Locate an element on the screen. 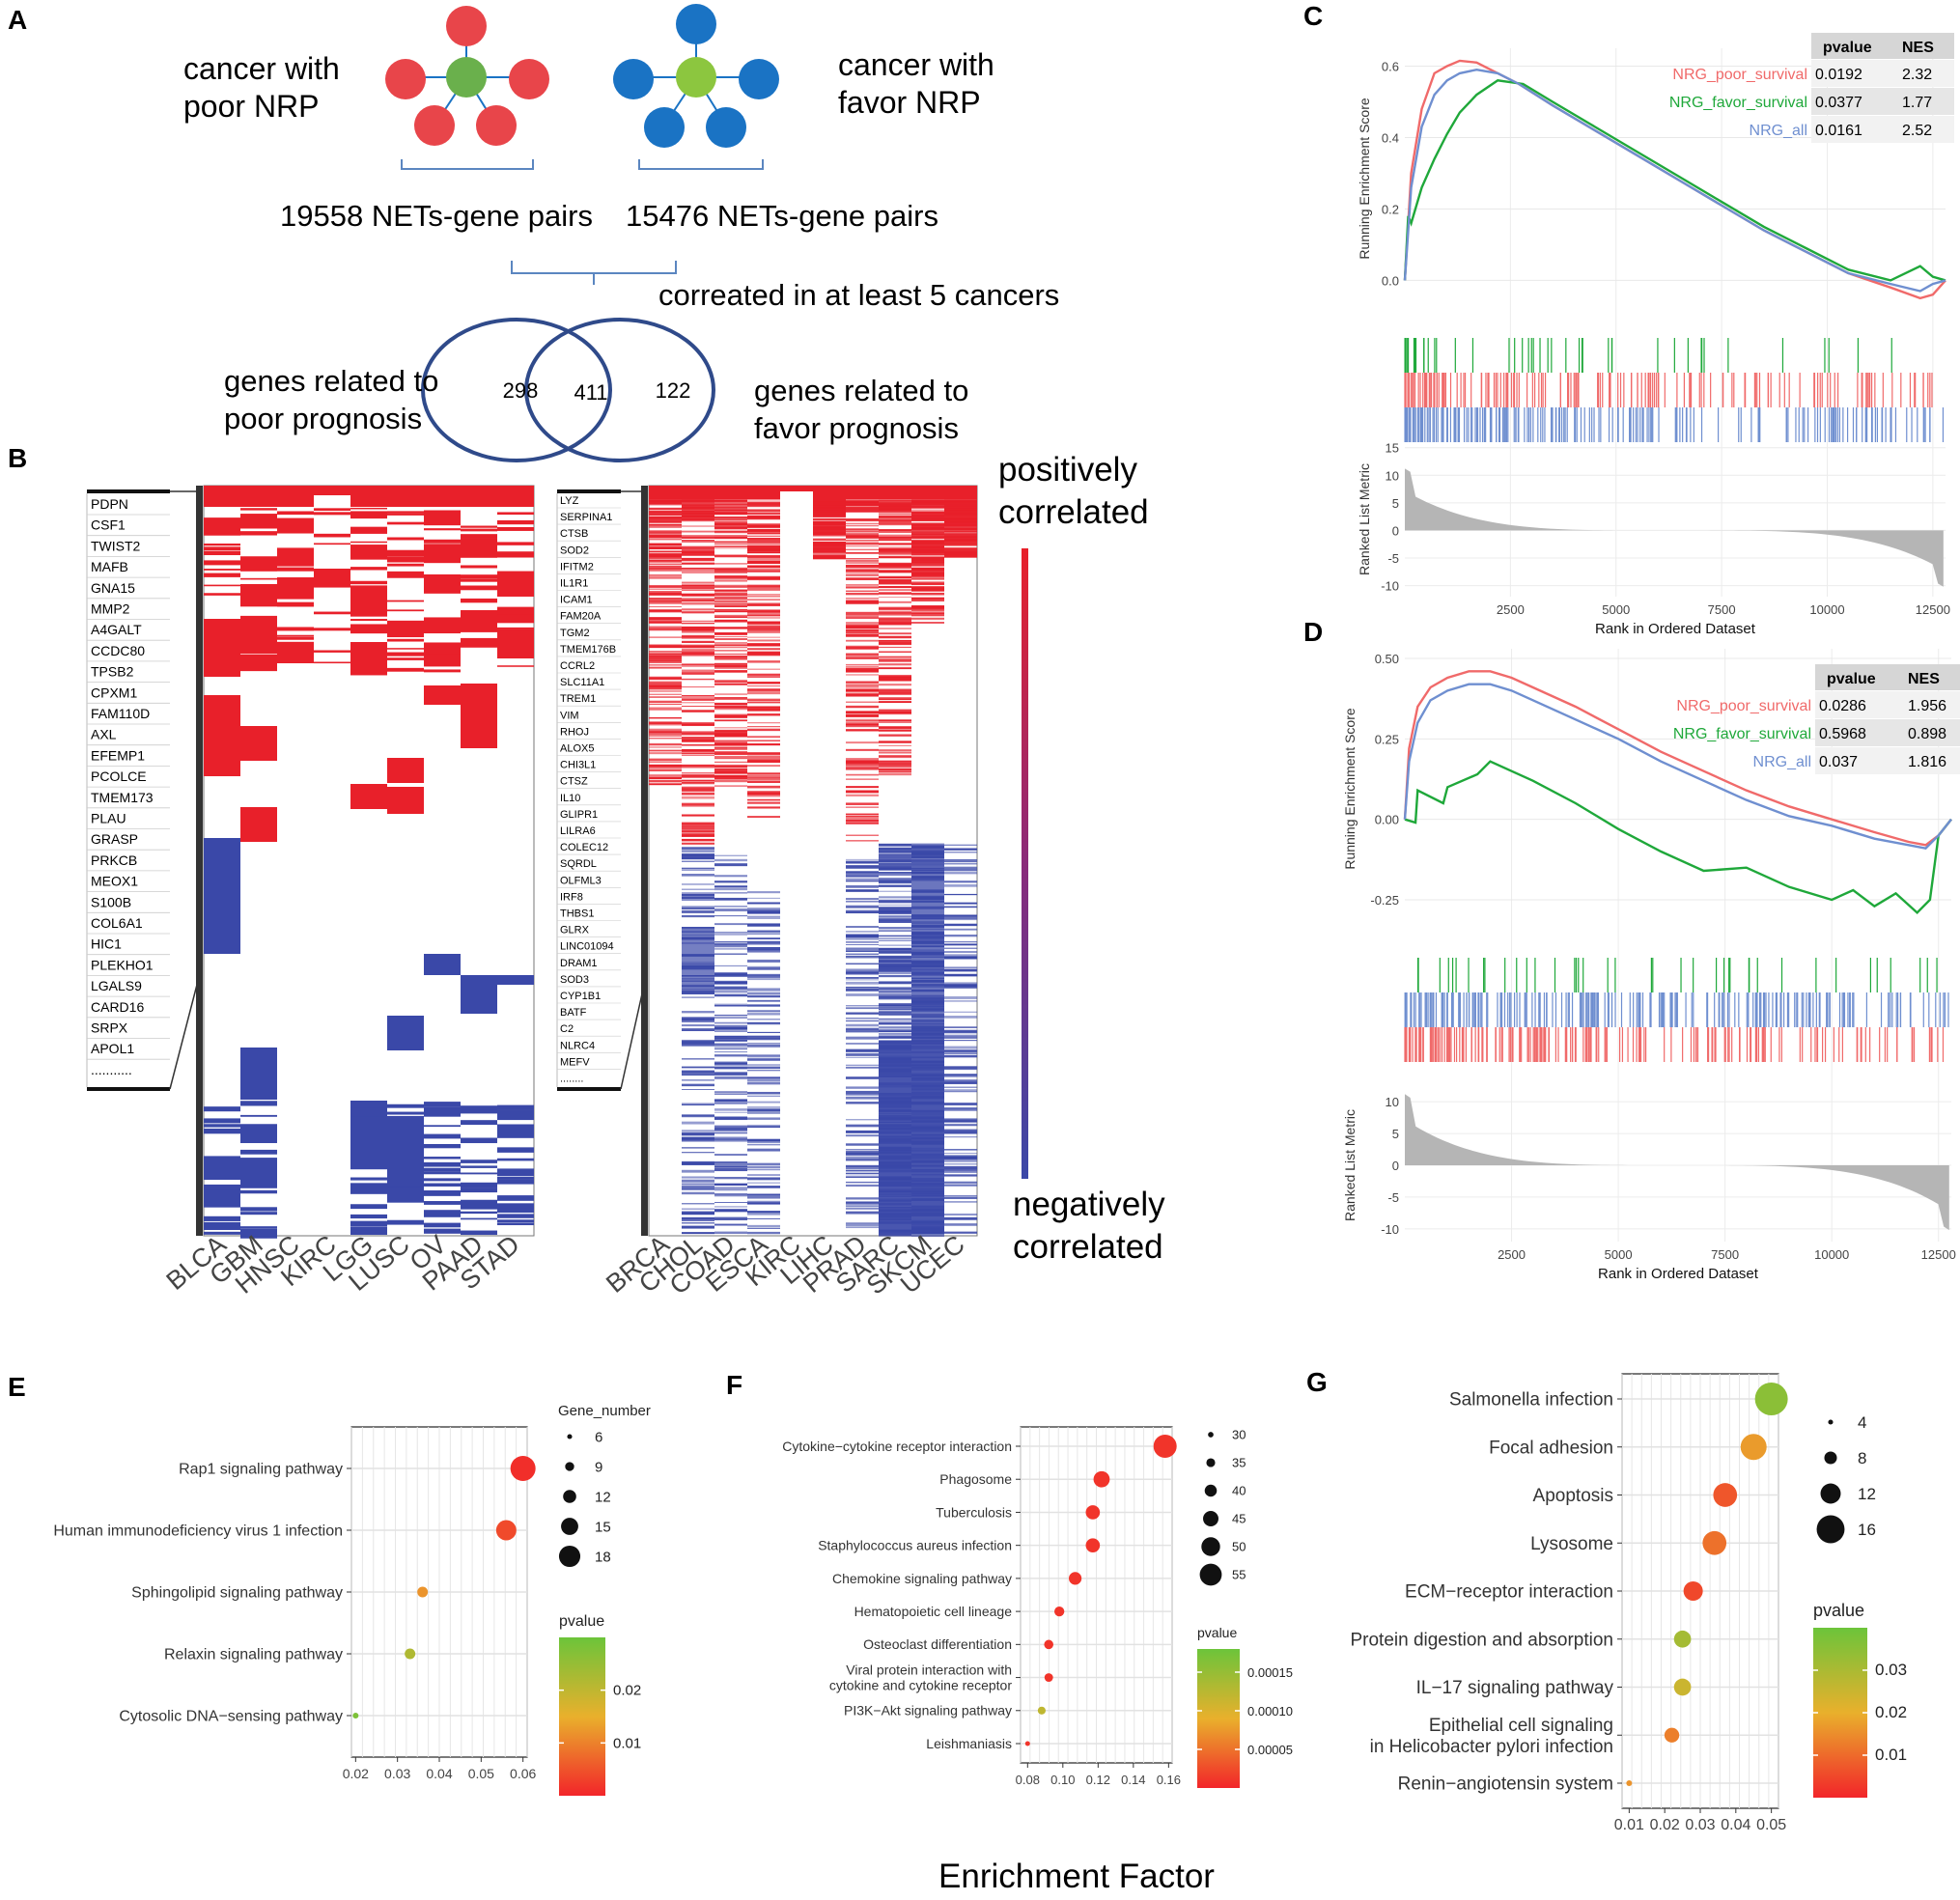 The height and width of the screenshot is (1900, 1960). enrichment-dot is located at coordinates (1049, 1678).